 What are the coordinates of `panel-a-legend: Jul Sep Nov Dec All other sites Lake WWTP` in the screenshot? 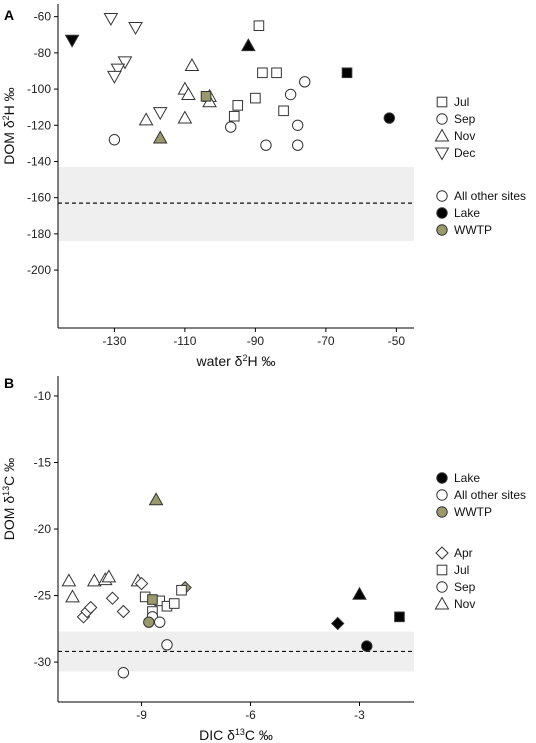 It's located at (480, 166).